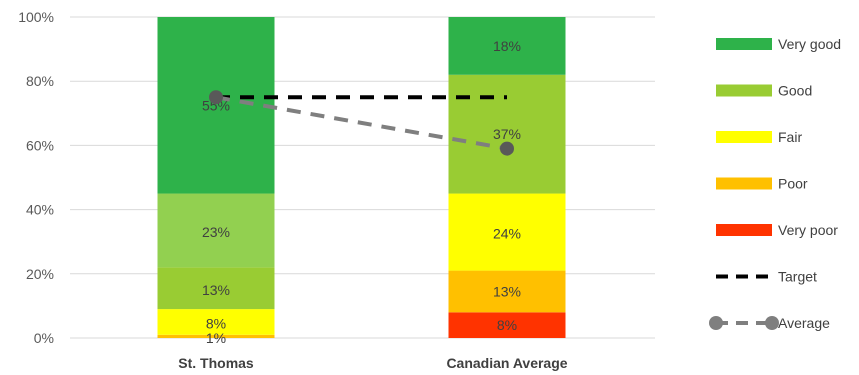 This screenshot has width=859, height=375. I want to click on overlay-lines, so click(361, 123).